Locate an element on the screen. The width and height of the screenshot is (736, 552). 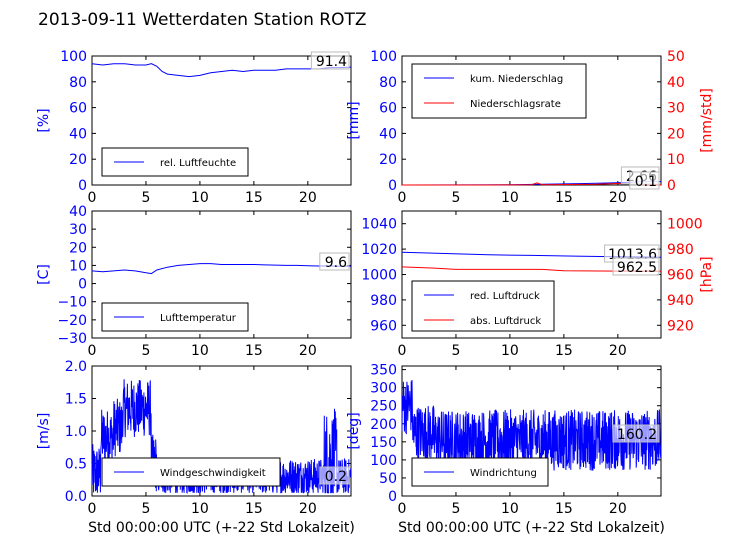
y2-tick-label: 940 is located at coordinates (680, 301).